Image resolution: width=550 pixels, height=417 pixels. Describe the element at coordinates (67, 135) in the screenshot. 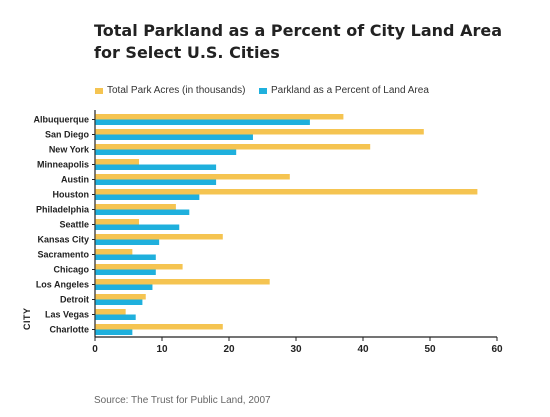

I see `y-tick-label-san-diego: San Diego` at that location.